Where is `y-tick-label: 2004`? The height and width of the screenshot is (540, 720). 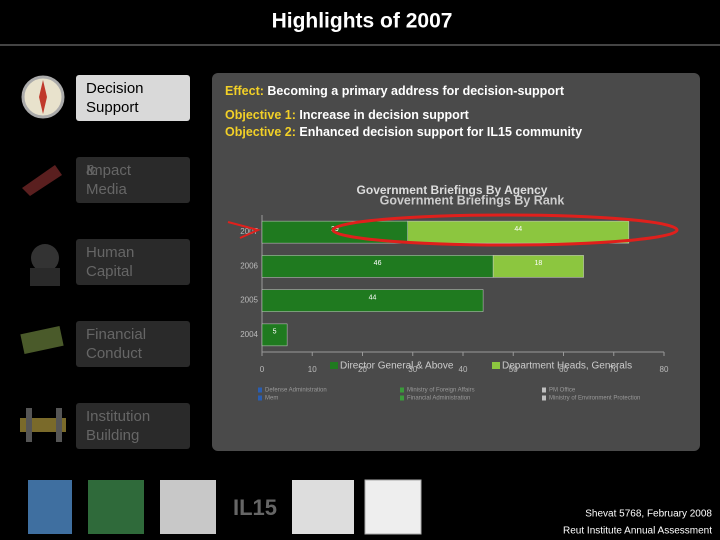
y-tick-label: 2004 is located at coordinates (249, 334).